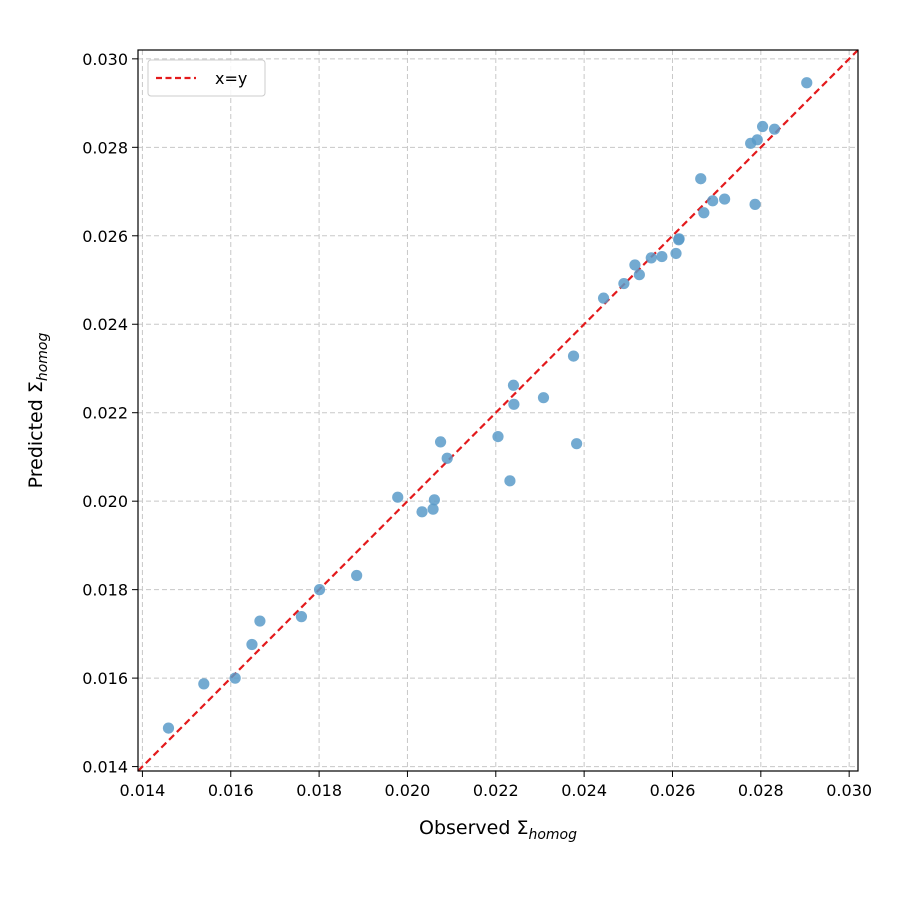 This screenshot has height=900, width=900. I want to click on x-tick-label: 0.024, so click(584, 790).